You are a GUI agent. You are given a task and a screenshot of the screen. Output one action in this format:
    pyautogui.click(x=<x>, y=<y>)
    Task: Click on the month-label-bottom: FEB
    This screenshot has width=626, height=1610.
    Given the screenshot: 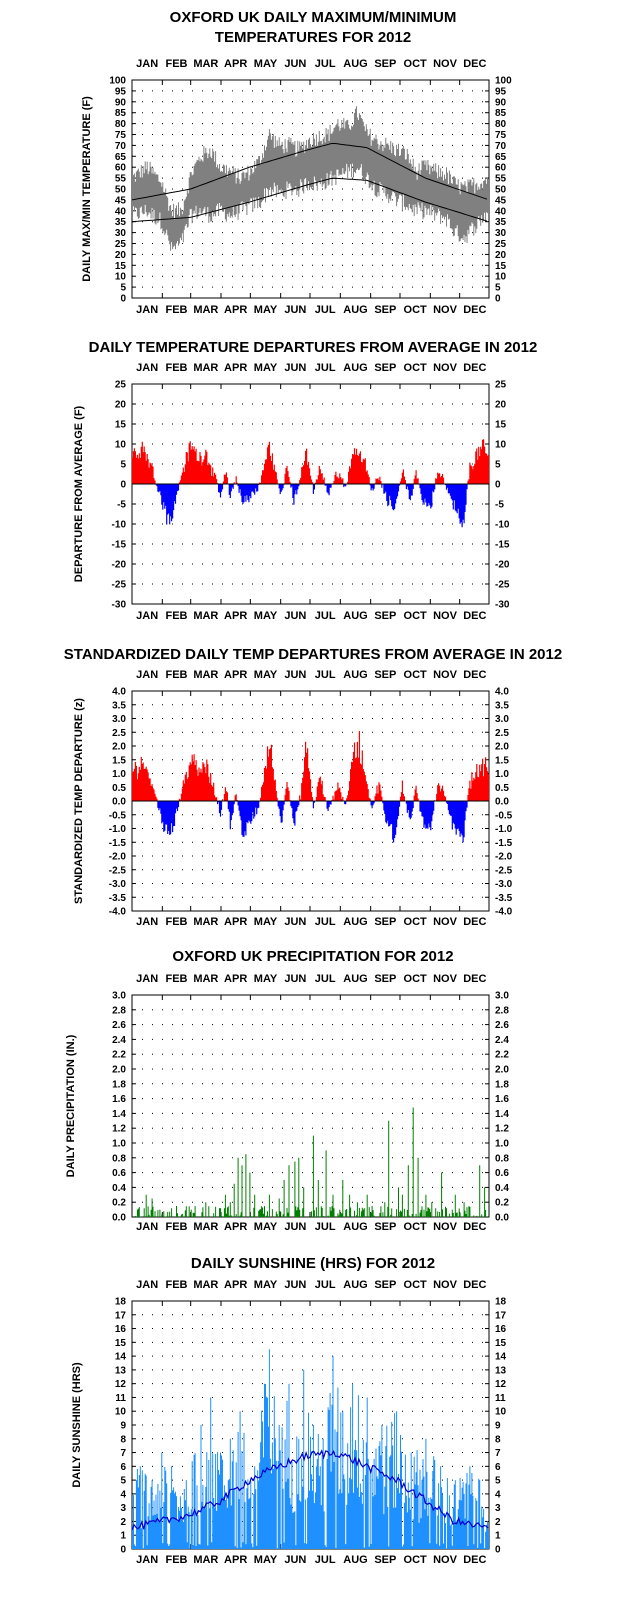 What is the action you would take?
    pyautogui.click(x=177, y=1227)
    